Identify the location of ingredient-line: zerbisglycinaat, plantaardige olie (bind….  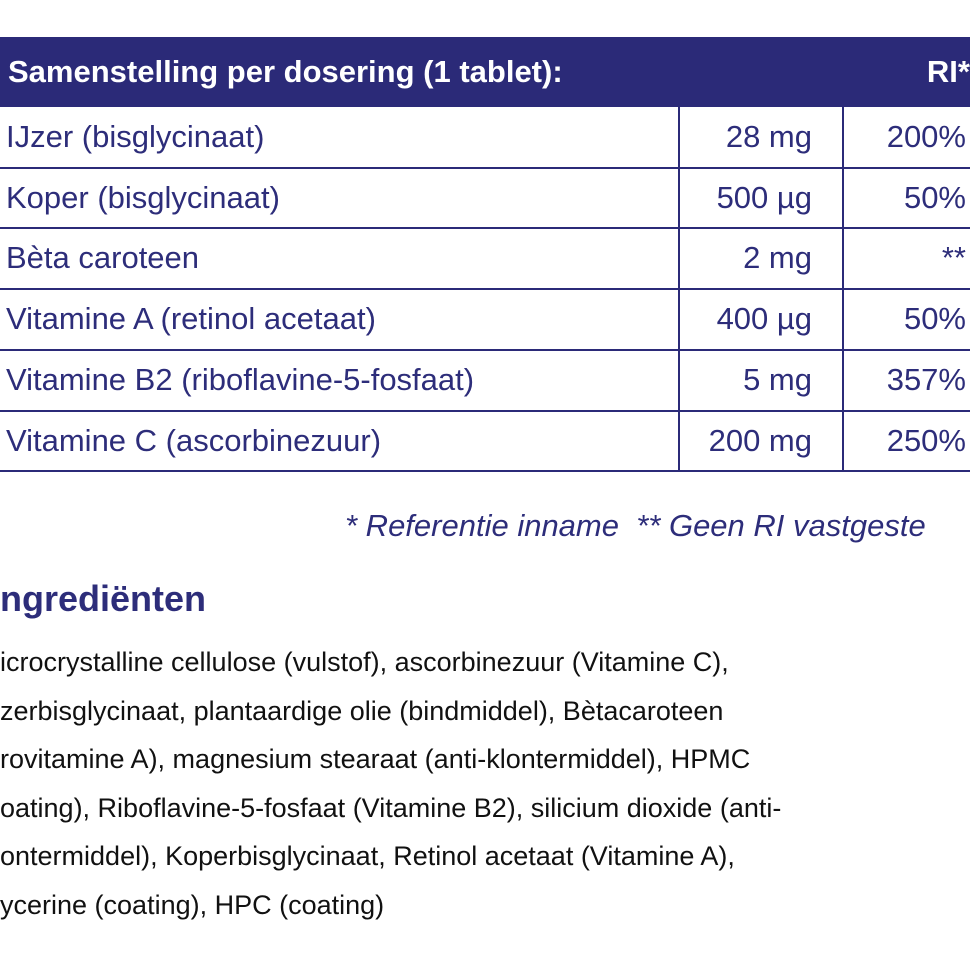
(362, 710).